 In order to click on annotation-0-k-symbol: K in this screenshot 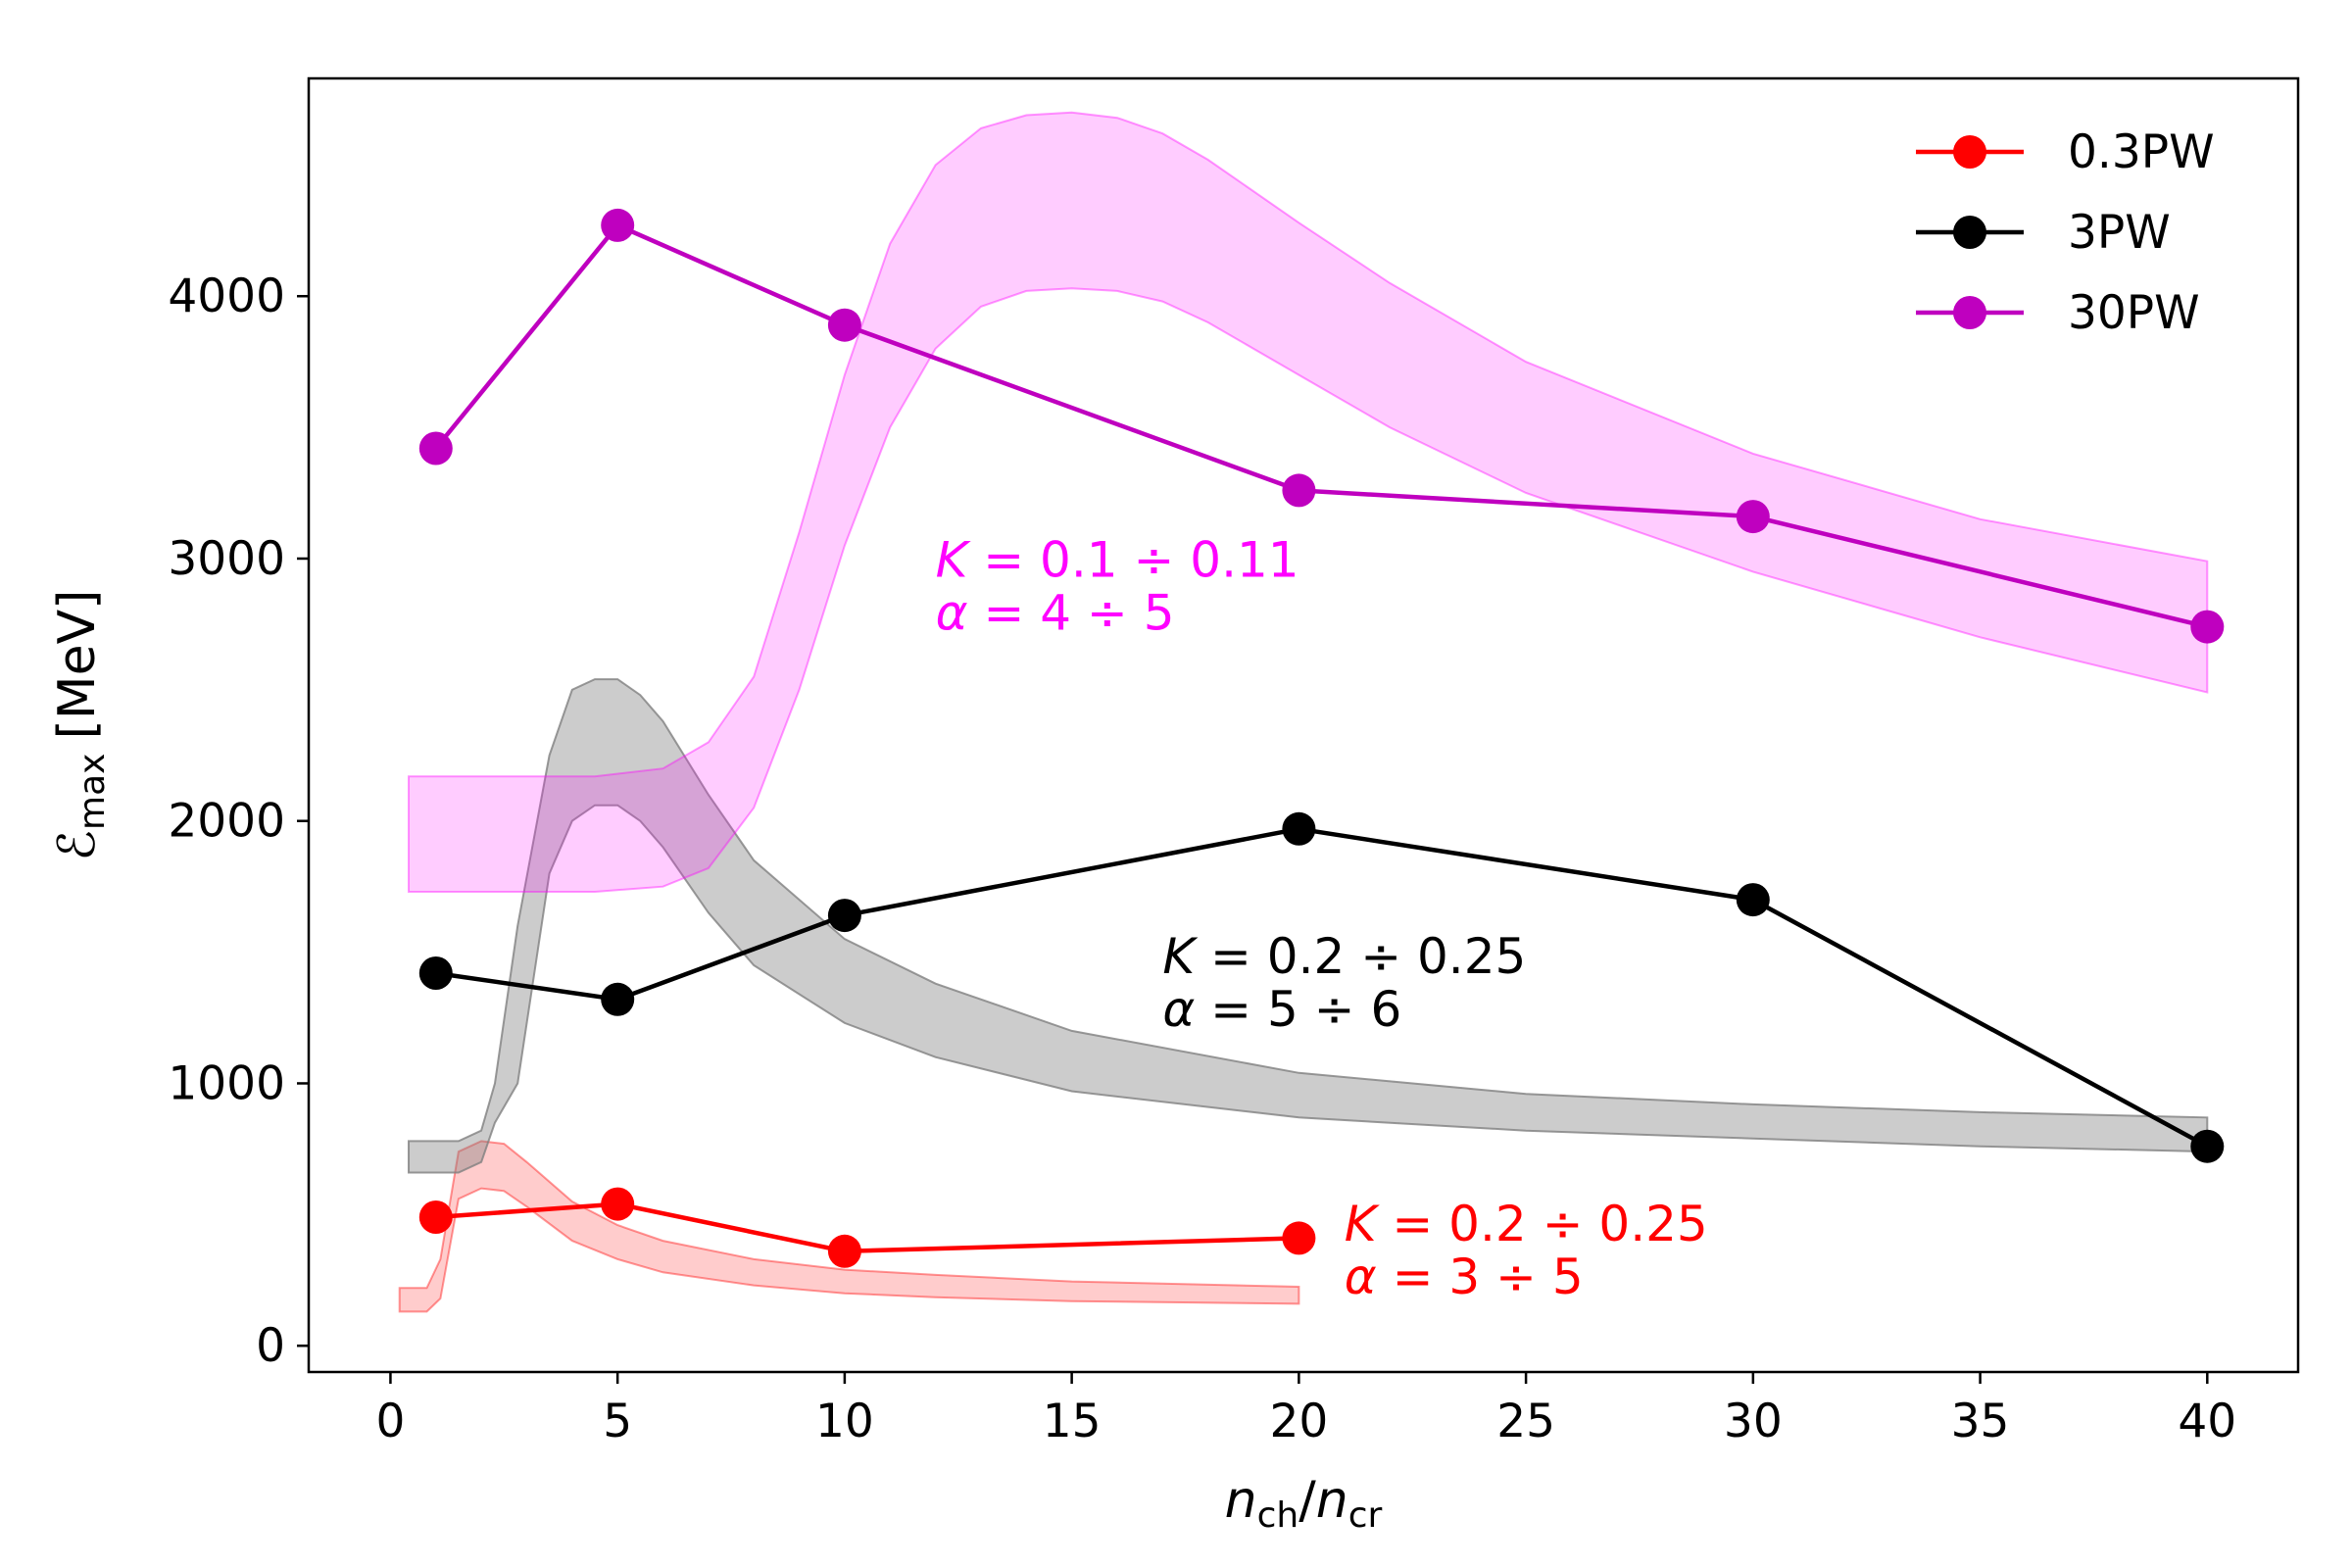, I will do `click(954, 560)`.